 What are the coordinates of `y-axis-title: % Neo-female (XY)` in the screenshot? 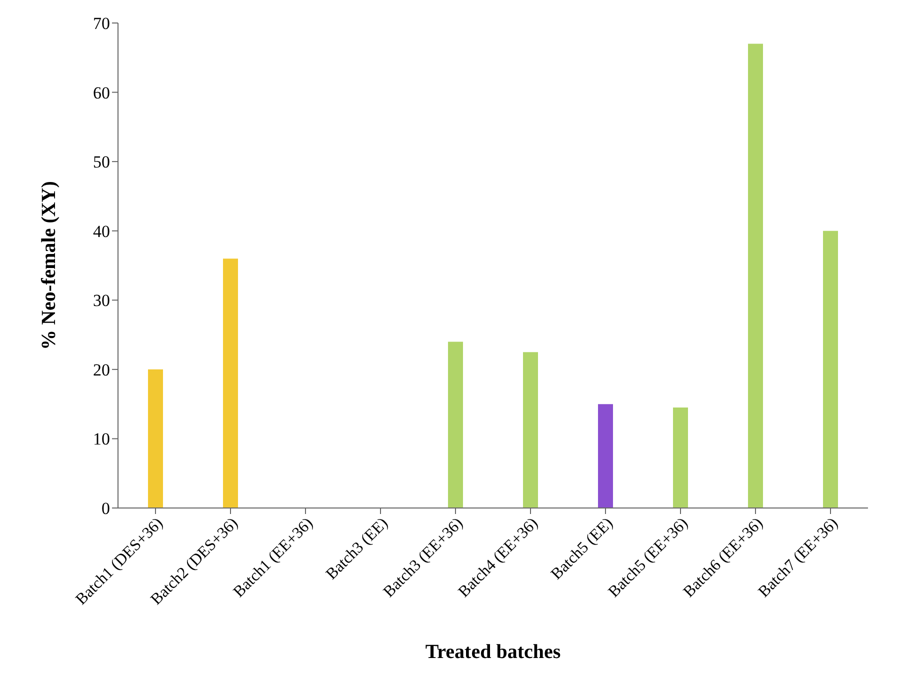 It's located at (49, 265).